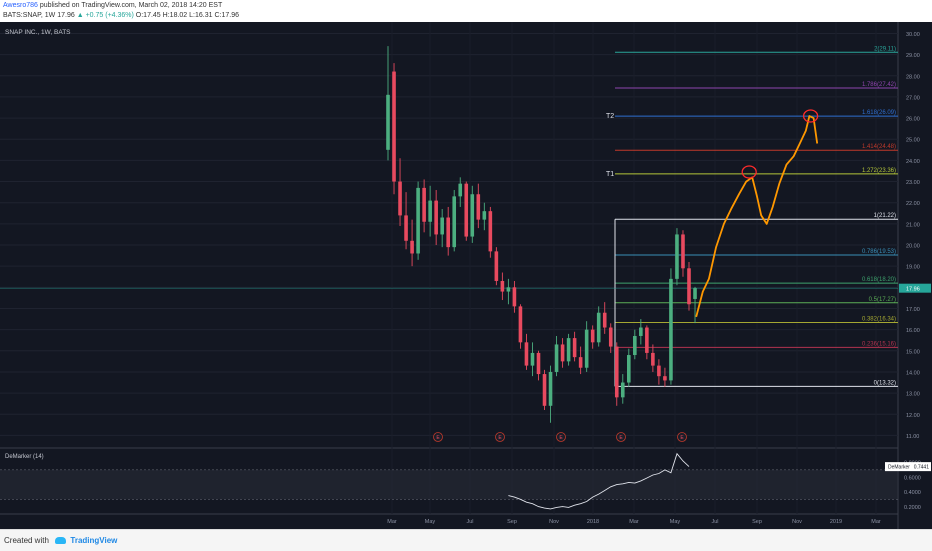  Describe the element at coordinates (913, 416) in the screenshot. I see `price-tick-label: 12.00` at that location.